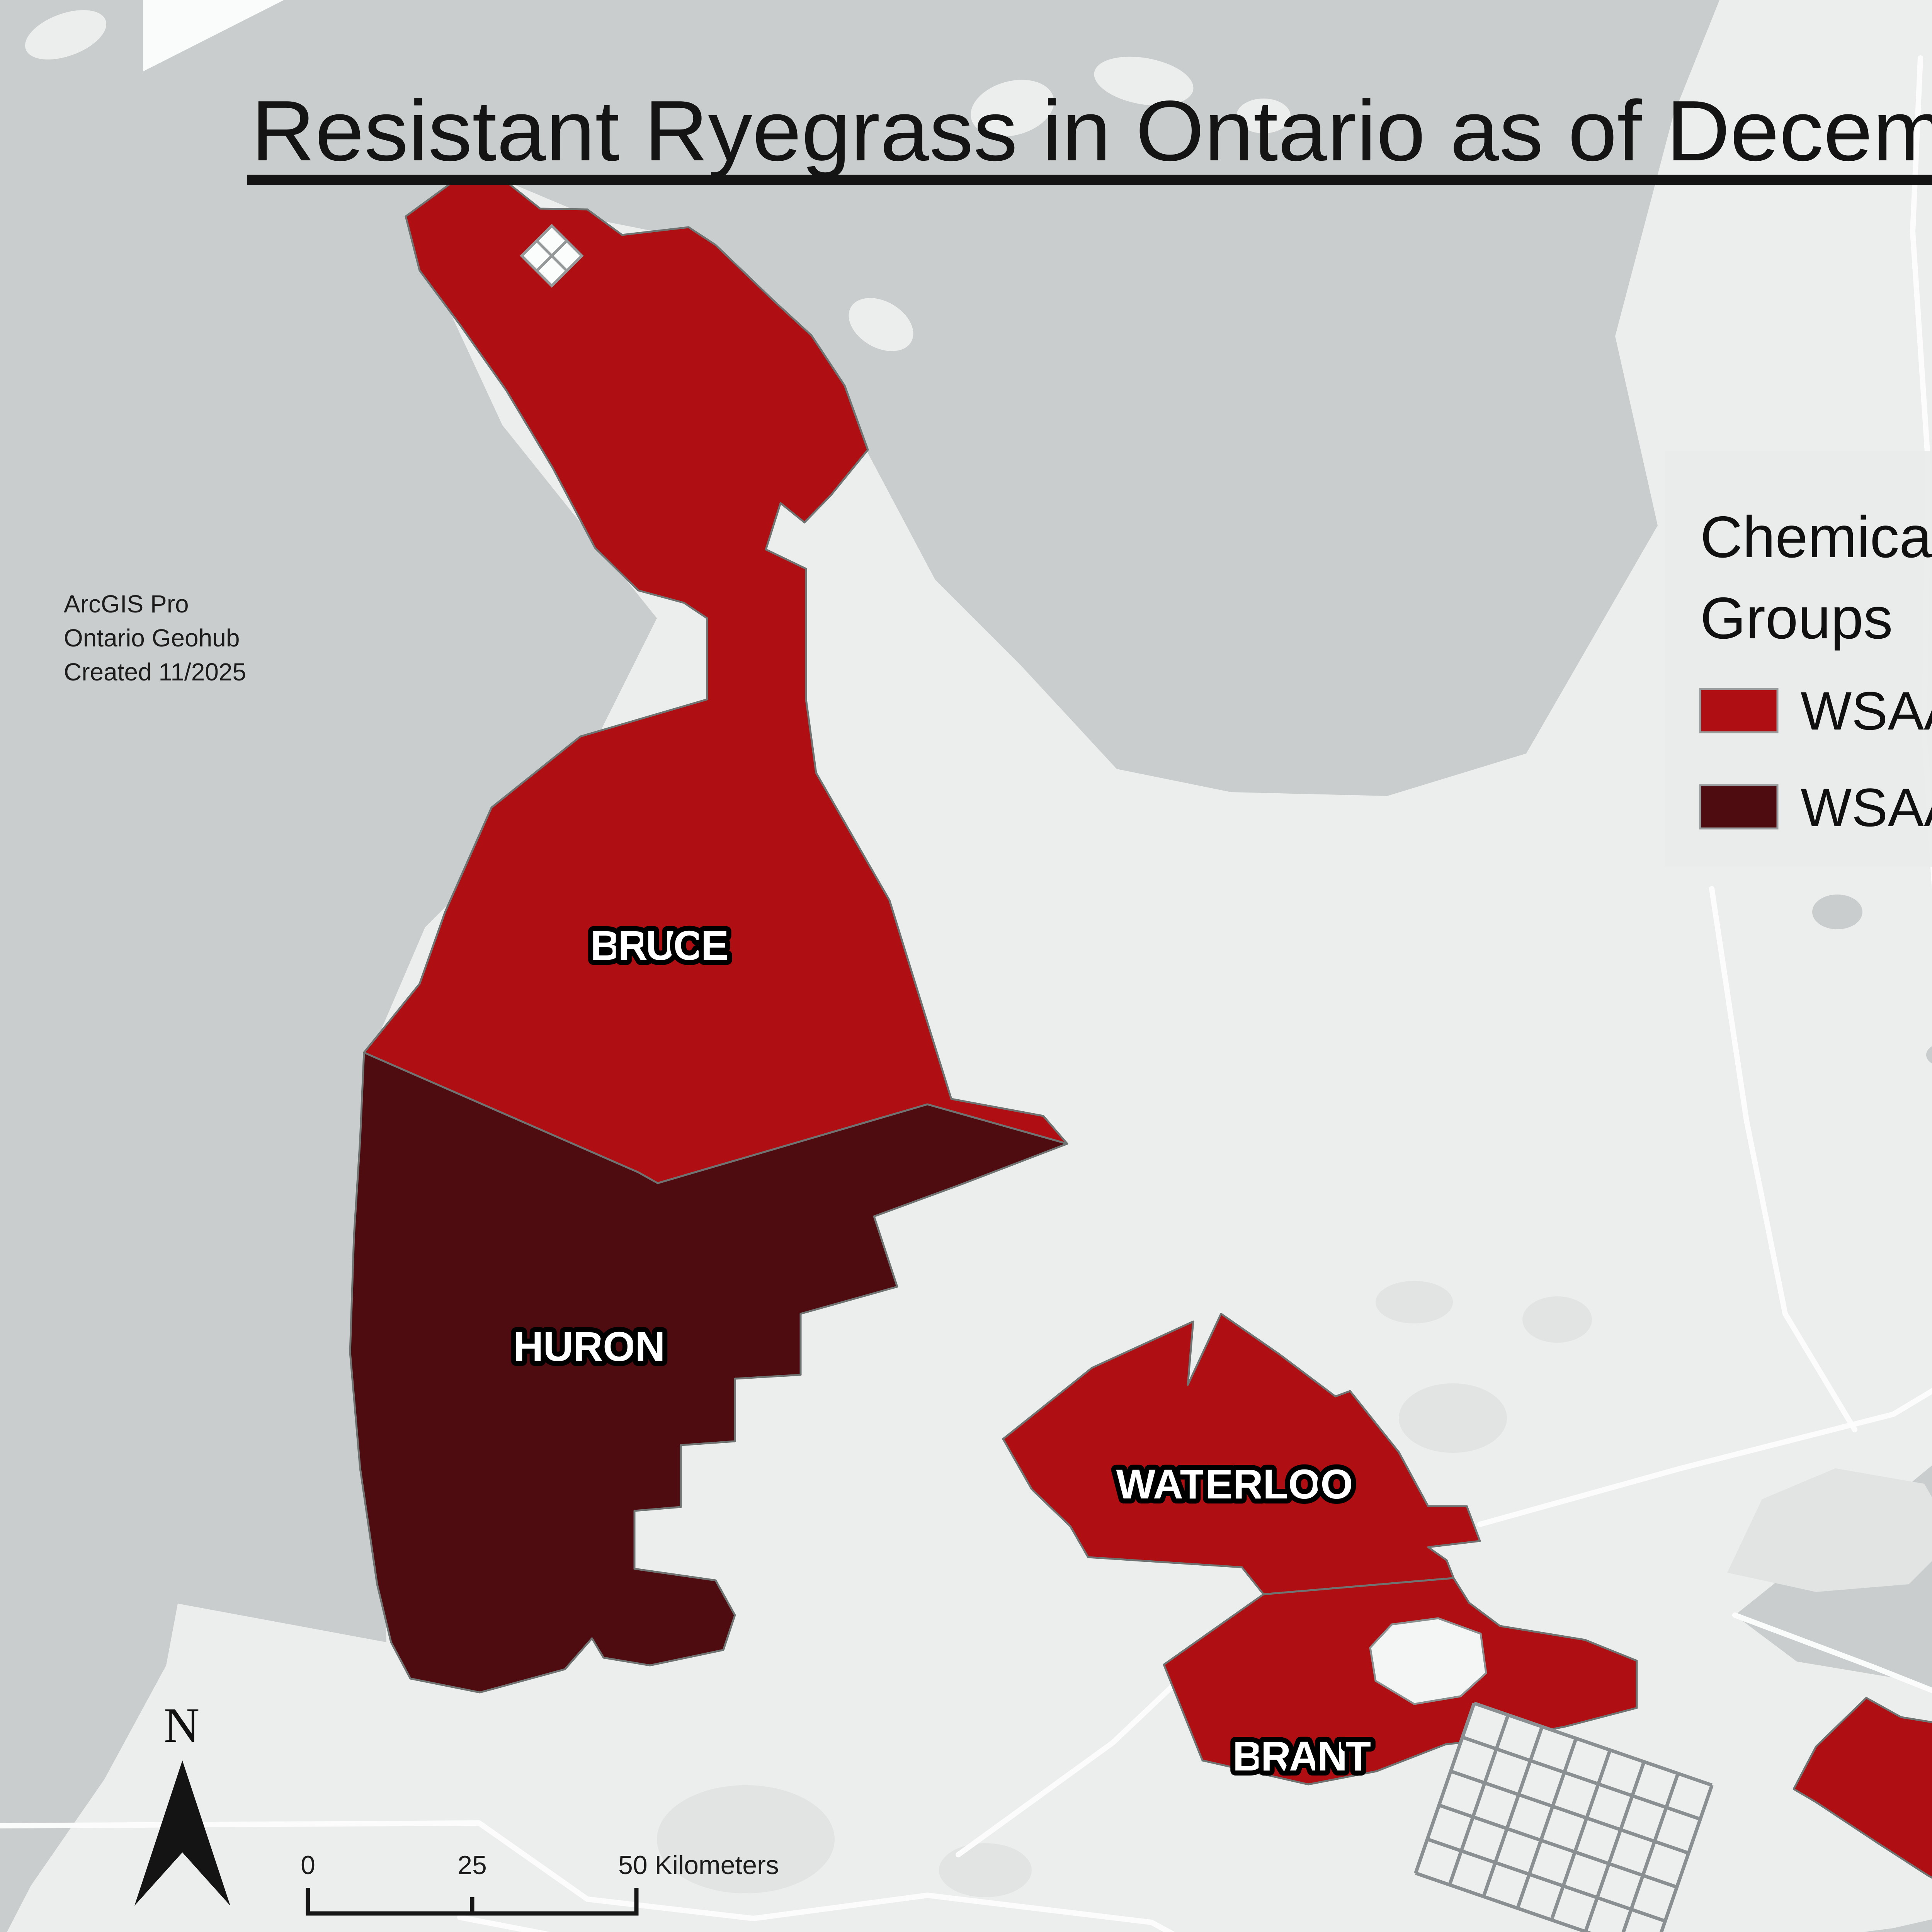  Describe the element at coordinates (1235, 1484) in the screenshot. I see `label-waterloo: WATERLOO` at that location.